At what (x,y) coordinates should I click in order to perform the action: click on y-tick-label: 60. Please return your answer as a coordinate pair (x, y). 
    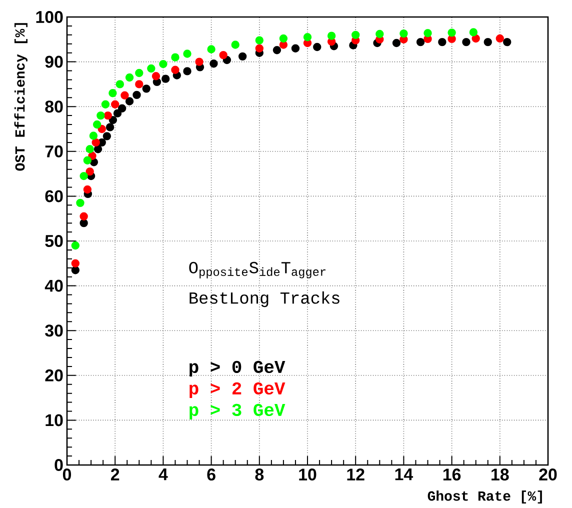
    Looking at the image, I should click on (54, 196).